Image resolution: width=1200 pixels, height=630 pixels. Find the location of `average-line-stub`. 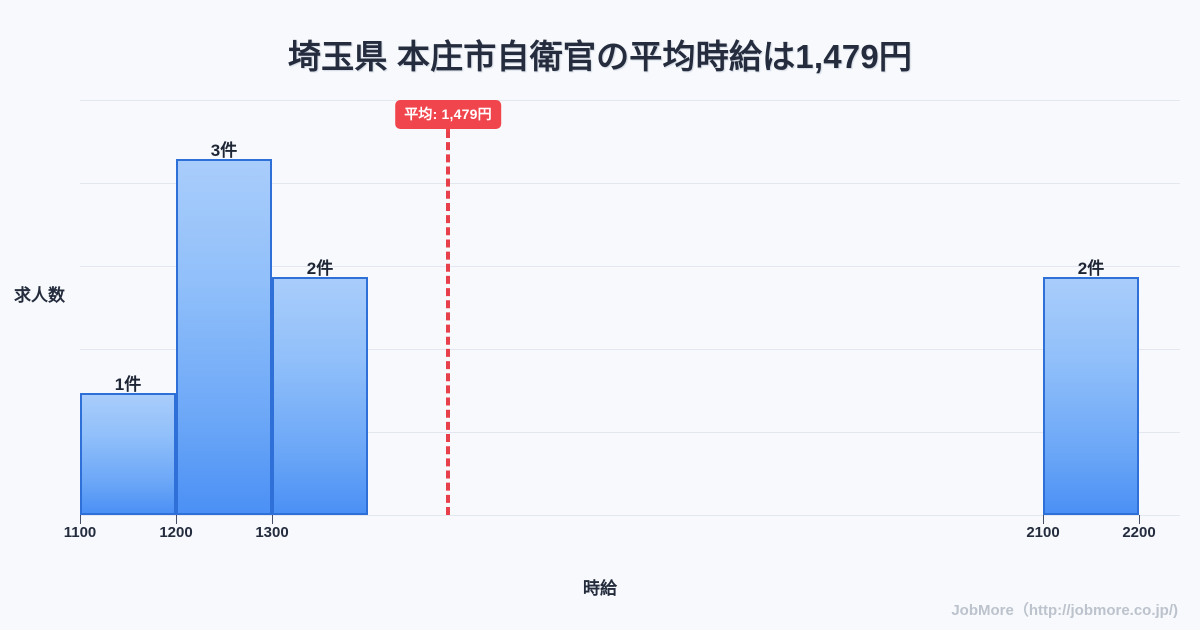

average-line-stub is located at coordinates (448, 129).